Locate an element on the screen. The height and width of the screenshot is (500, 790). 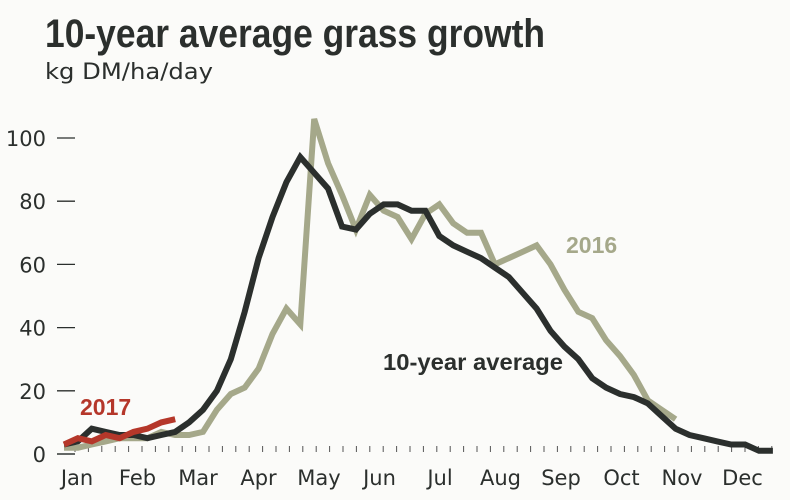
x-tick-label: May is located at coordinates (318, 478).